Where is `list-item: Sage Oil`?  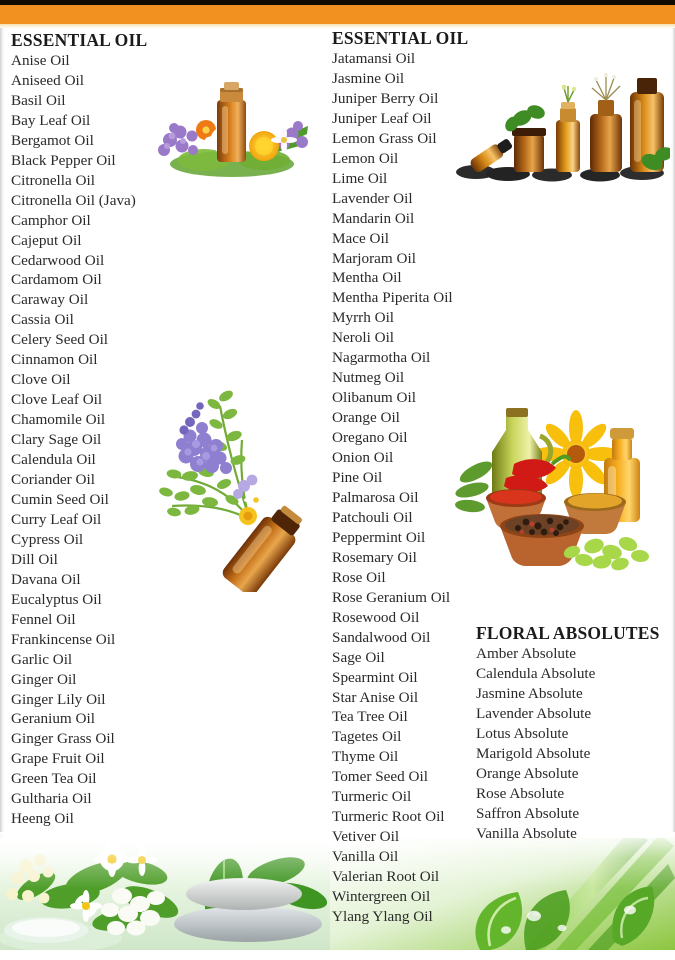
list-item: Sage Oil is located at coordinates (358, 657).